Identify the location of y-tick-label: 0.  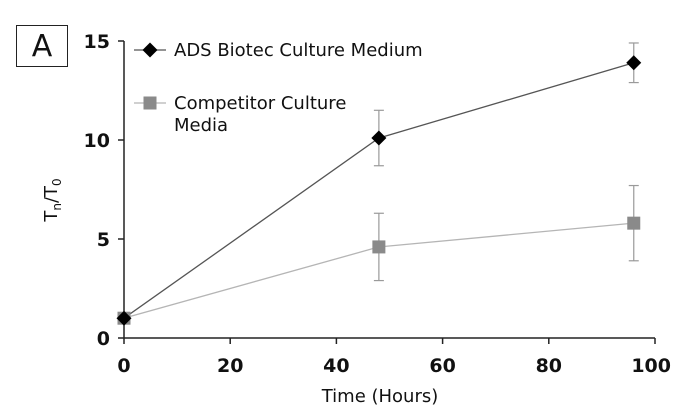
(103, 339).